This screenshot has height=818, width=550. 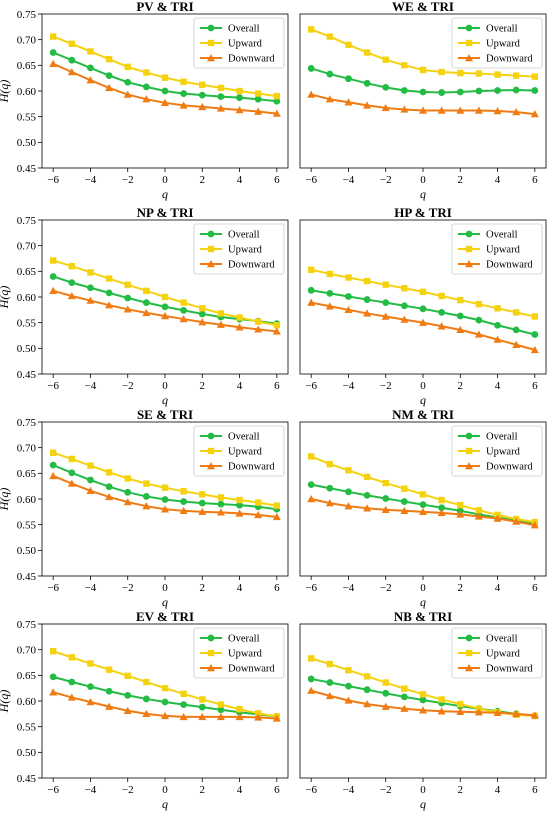 What do you see at coordinates (469, 43) in the screenshot?
I see `legend-marker-upward` at bounding box center [469, 43].